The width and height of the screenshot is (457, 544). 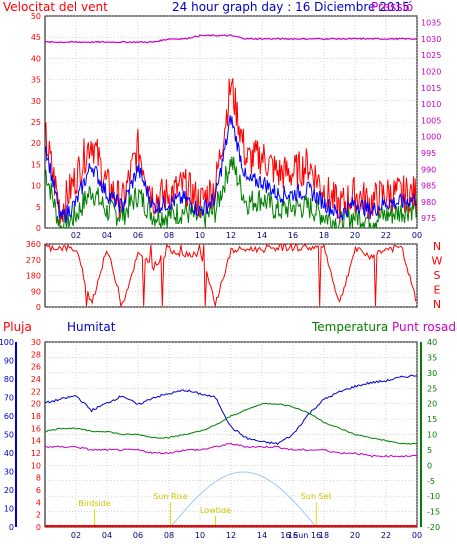 What do you see at coordinates (9, 472) in the screenshot?
I see `humidity-y-tick: 30` at bounding box center [9, 472].